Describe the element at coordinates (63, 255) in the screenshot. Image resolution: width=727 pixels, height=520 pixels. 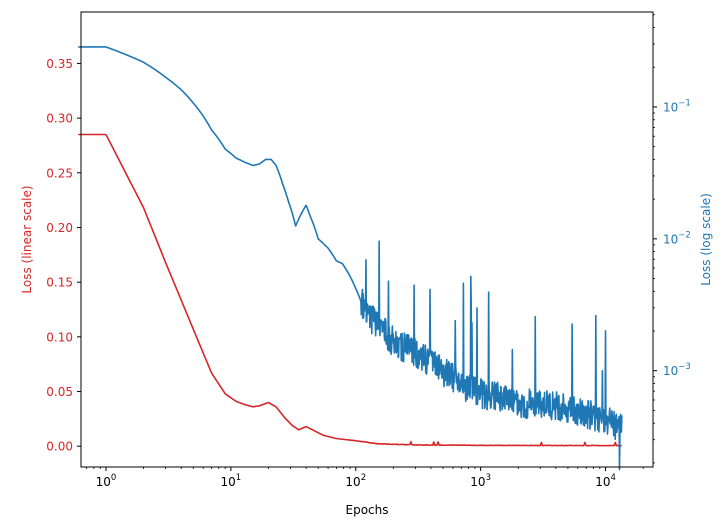
I see `left-y-axis-ticks: 0.00 0.05 0.10 0.15 0.20 0.25 0.30 0.35` at that location.